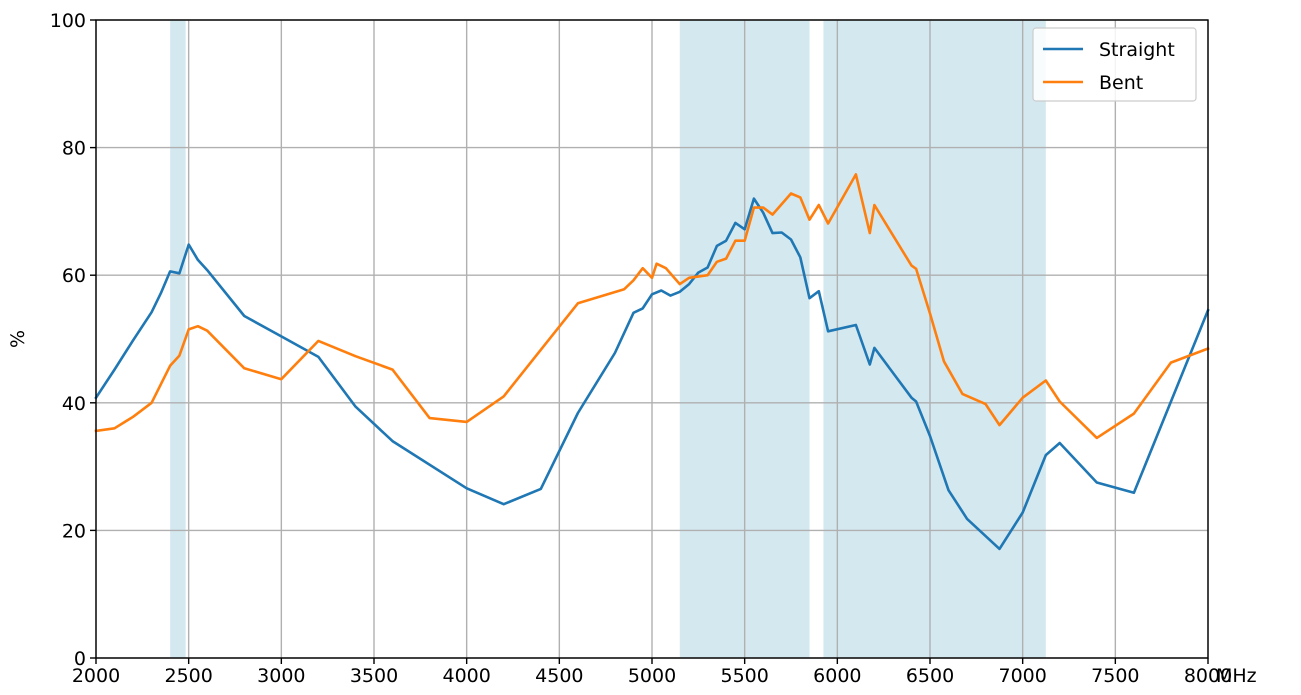 The image size is (1301, 695). I want to click on x-tick-label-9: 6500, so click(930, 676).